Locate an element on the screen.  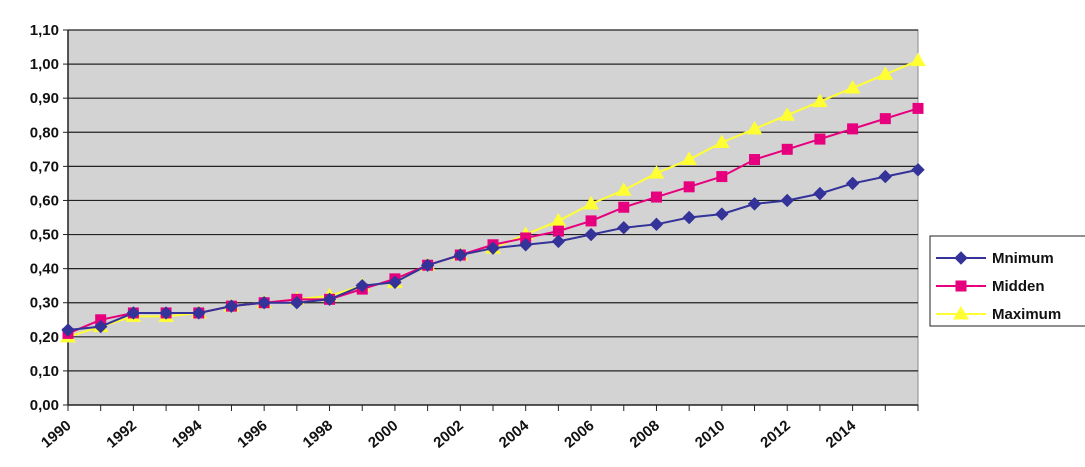
x-tick-label: 2014 is located at coordinates (841, 434).